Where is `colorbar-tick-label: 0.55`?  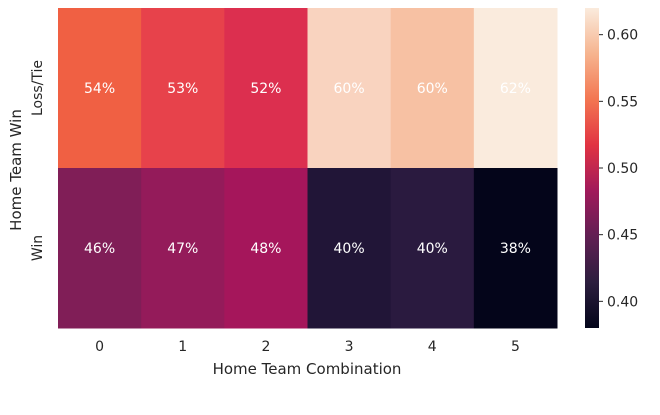
colorbar-tick-label: 0.55 is located at coordinates (622, 102).